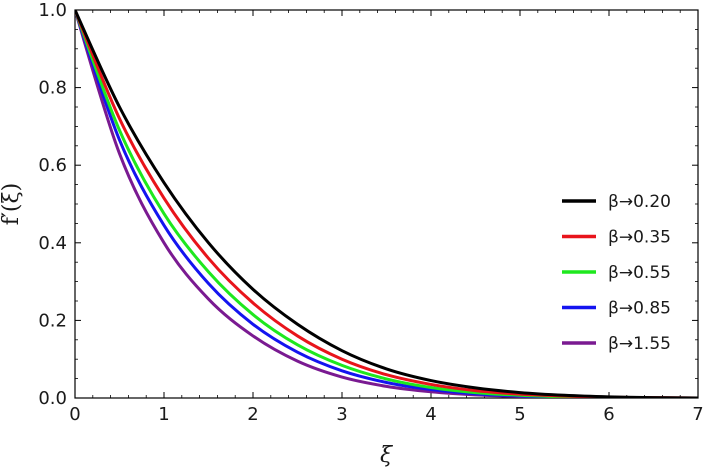  I want to click on x-tick-label: 6, so click(608, 414).